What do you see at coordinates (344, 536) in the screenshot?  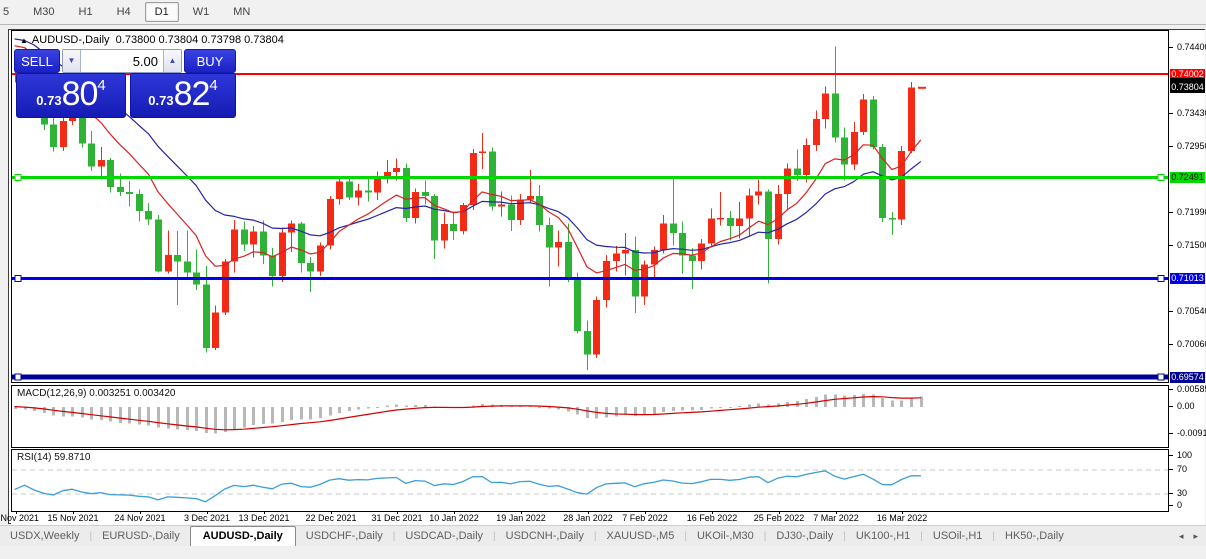 I see `chart-tab-usdchf-daily: USDCHF-,Daily` at bounding box center [344, 536].